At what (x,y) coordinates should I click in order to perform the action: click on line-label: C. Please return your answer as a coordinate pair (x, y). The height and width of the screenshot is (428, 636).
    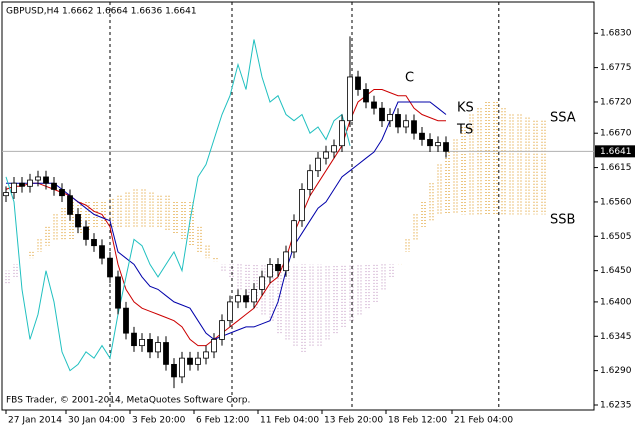
    Looking at the image, I should click on (409, 78).